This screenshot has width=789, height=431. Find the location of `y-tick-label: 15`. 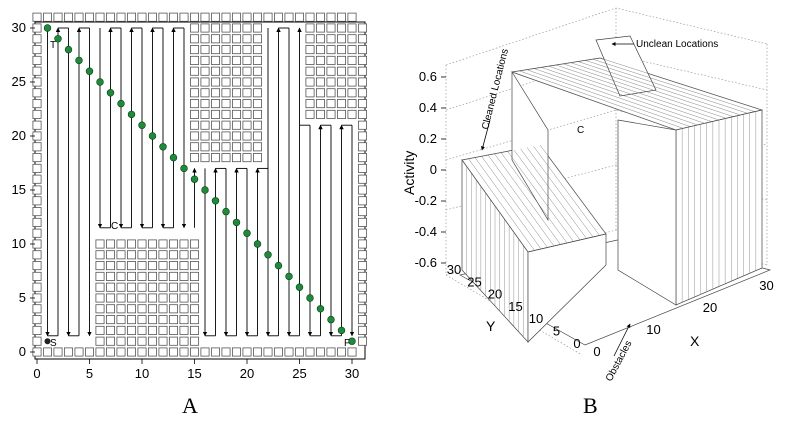

y-tick-label: 15 is located at coordinates (19, 189).